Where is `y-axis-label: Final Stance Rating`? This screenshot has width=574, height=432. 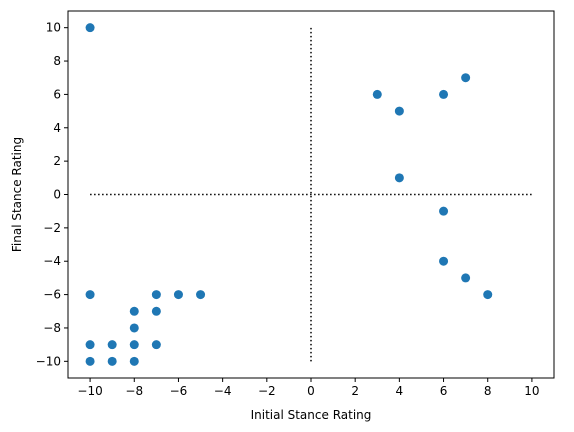 y-axis-label: Final Stance Rating is located at coordinates (17, 194).